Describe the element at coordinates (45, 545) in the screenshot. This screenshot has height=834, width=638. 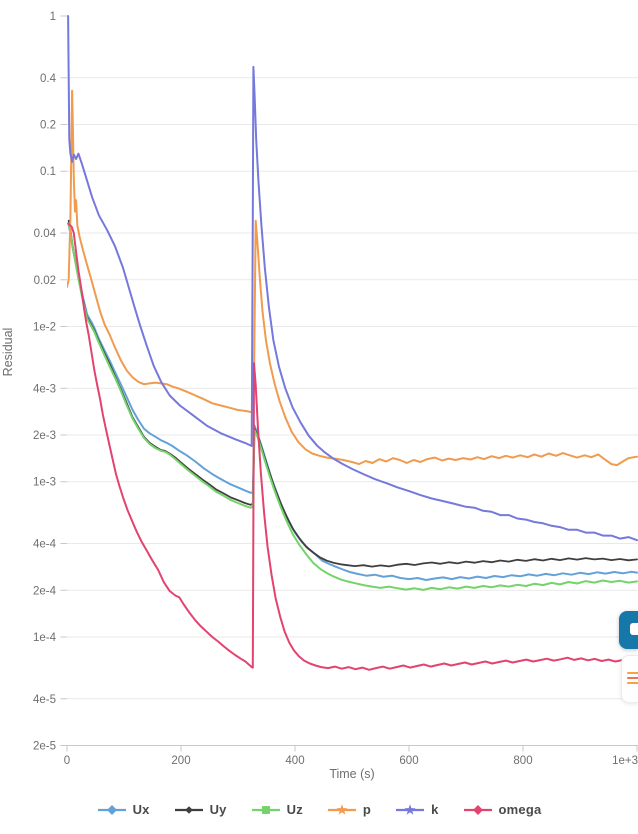
I see `y-tick-label: 4e-4` at that location.